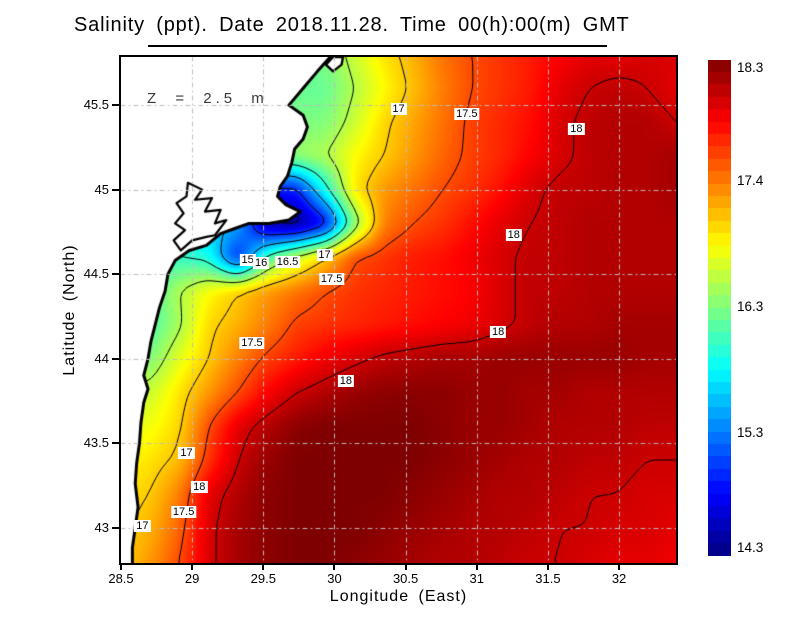  I want to click on y-tick-label: 44.5, so click(96, 274).